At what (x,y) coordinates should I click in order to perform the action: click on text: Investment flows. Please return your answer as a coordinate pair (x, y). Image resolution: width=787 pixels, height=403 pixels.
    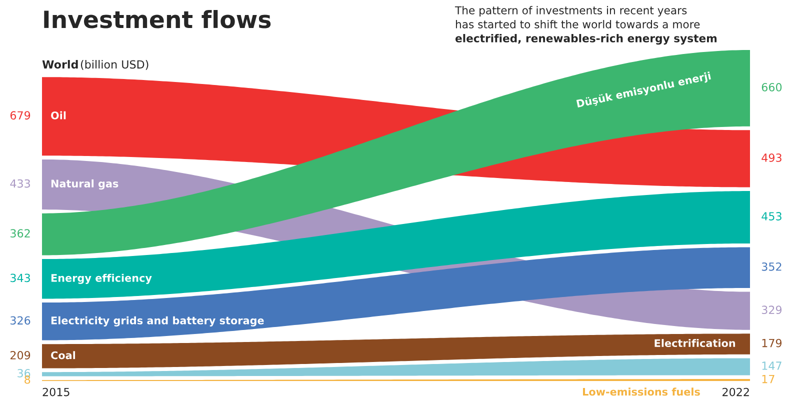
    Looking at the image, I should click on (157, 19).